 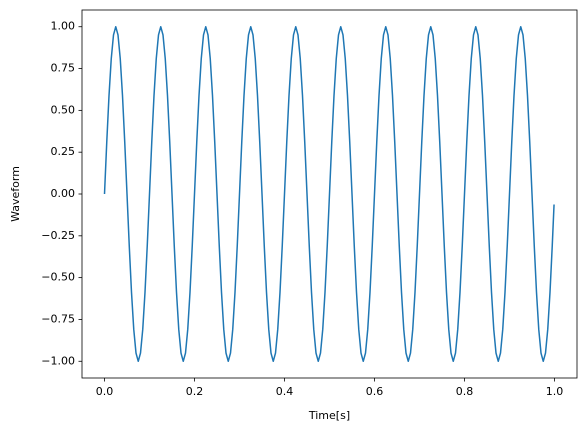 What do you see at coordinates (58, 318) in the screenshot?
I see `y-tick-label: −0.75` at bounding box center [58, 318].